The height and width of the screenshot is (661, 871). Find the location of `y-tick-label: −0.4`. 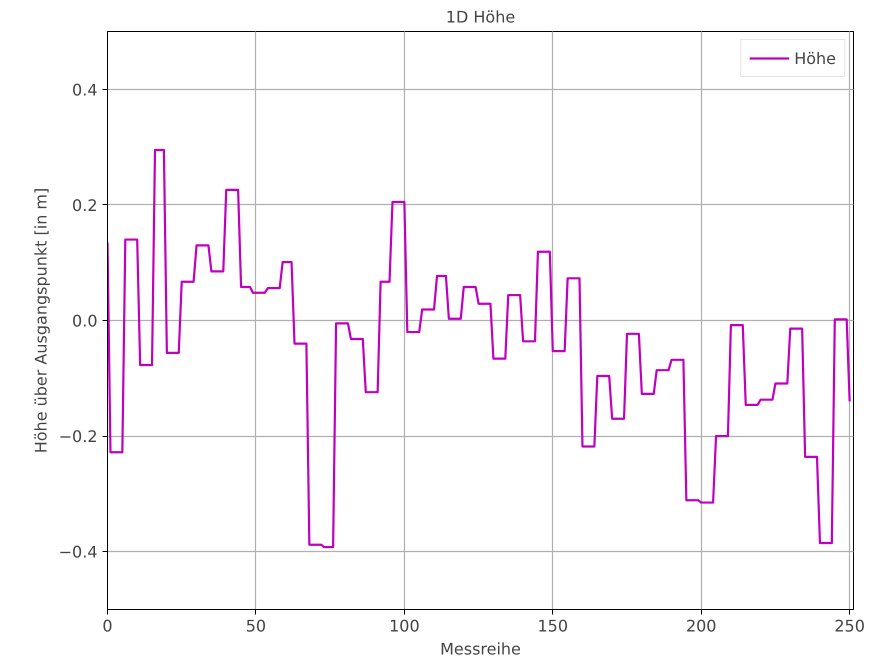

y-tick-label: −0.4 is located at coordinates (78, 552).